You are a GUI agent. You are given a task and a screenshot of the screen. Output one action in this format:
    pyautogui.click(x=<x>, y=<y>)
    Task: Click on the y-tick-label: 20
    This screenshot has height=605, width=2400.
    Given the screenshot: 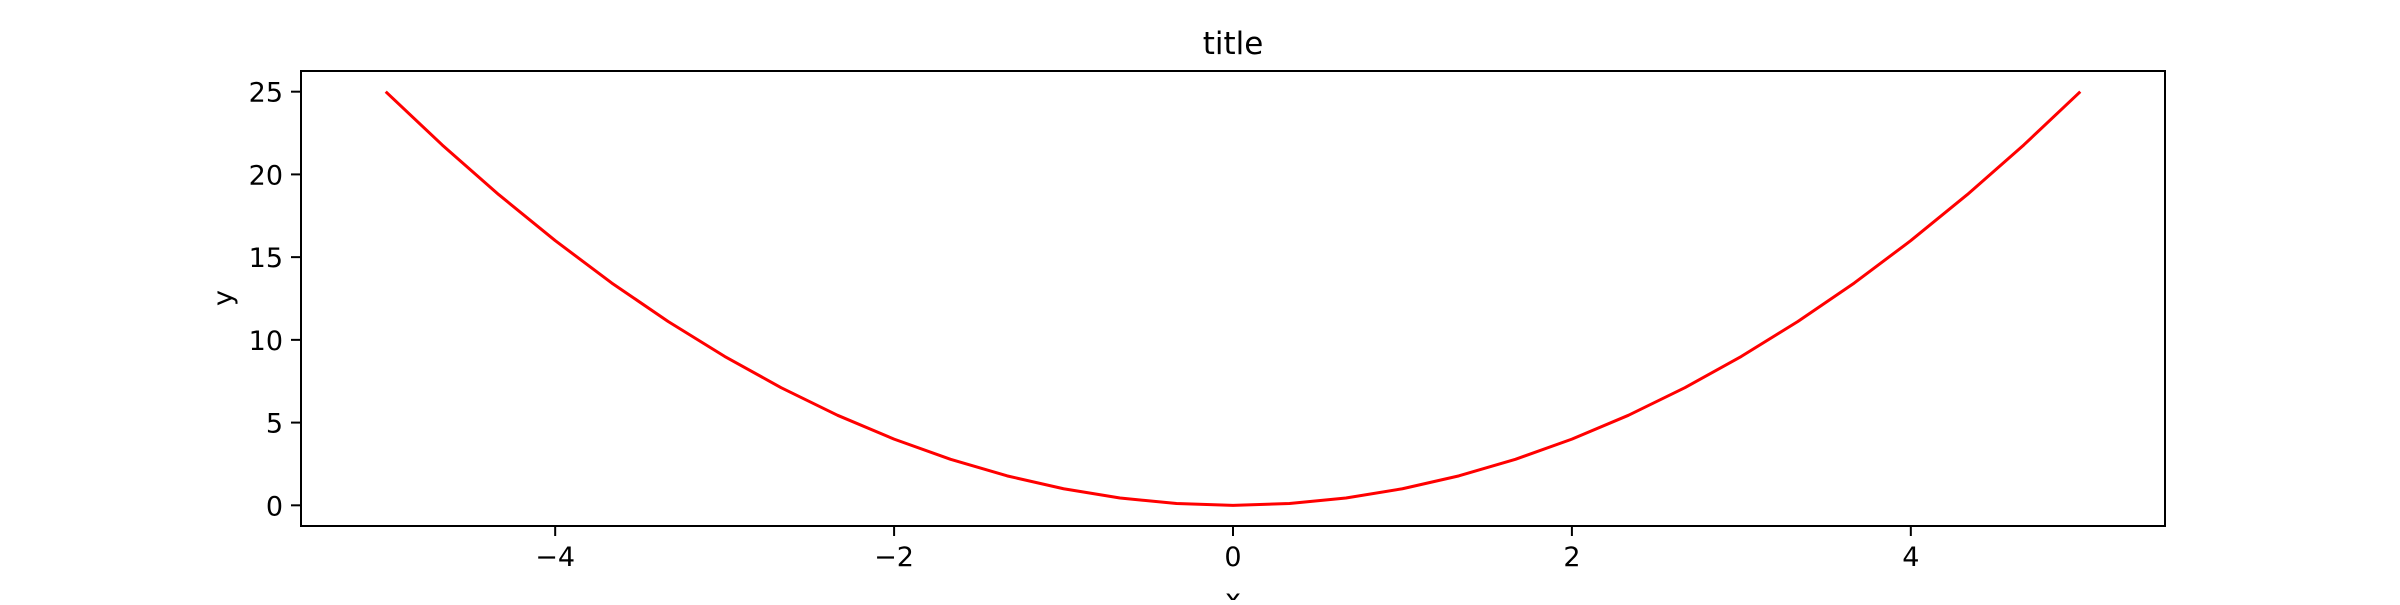 What is the action you would take?
    pyautogui.click(x=266, y=175)
    